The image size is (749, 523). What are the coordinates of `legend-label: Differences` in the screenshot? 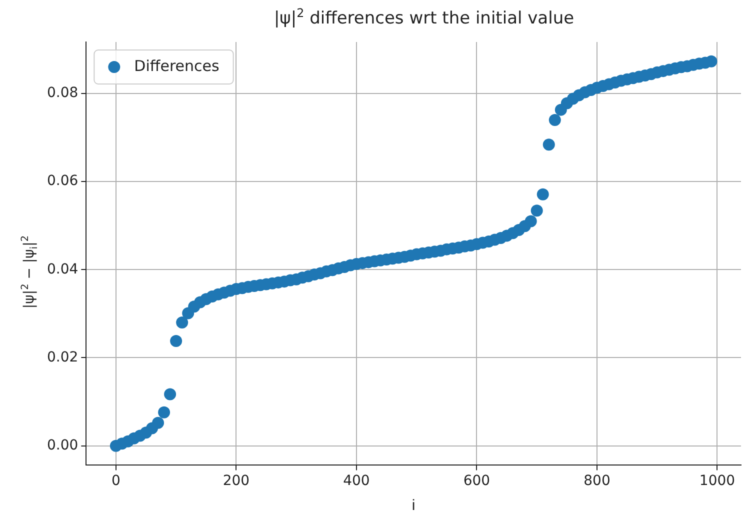 It's located at (177, 65).